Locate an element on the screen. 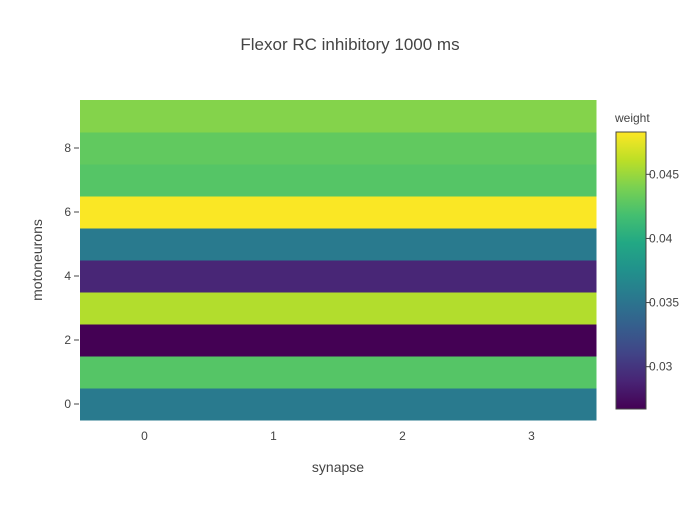 This screenshot has height=505, width=700. y-axis-label: motoneurons is located at coordinates (37, 260).